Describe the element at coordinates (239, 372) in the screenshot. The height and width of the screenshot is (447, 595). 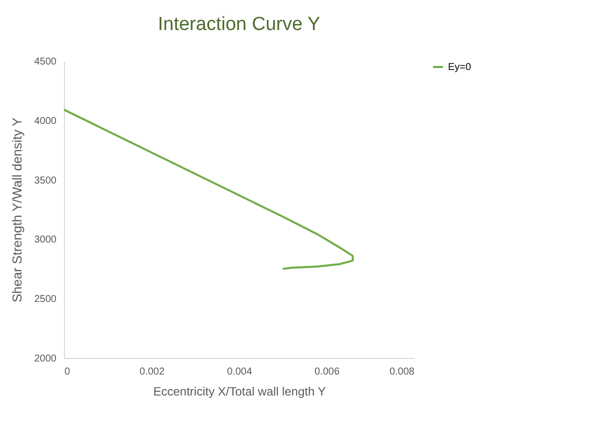
I see `x-tick-label: 0.004` at that location.